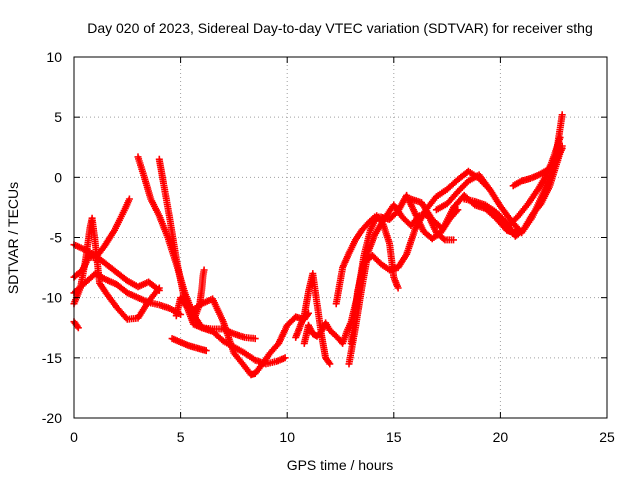  I want to click on y-tick-label: 0, so click(58, 177).